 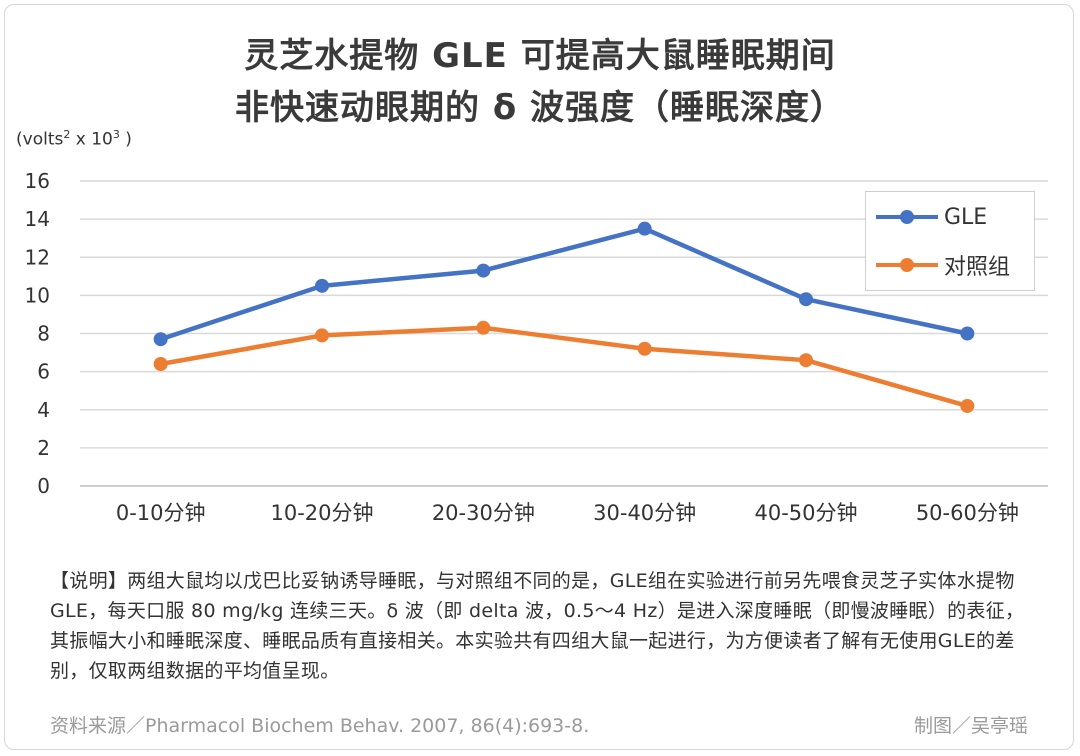 What do you see at coordinates (970, 726) in the screenshot?
I see `chart-credit: 制图／吴亭瑶` at bounding box center [970, 726].